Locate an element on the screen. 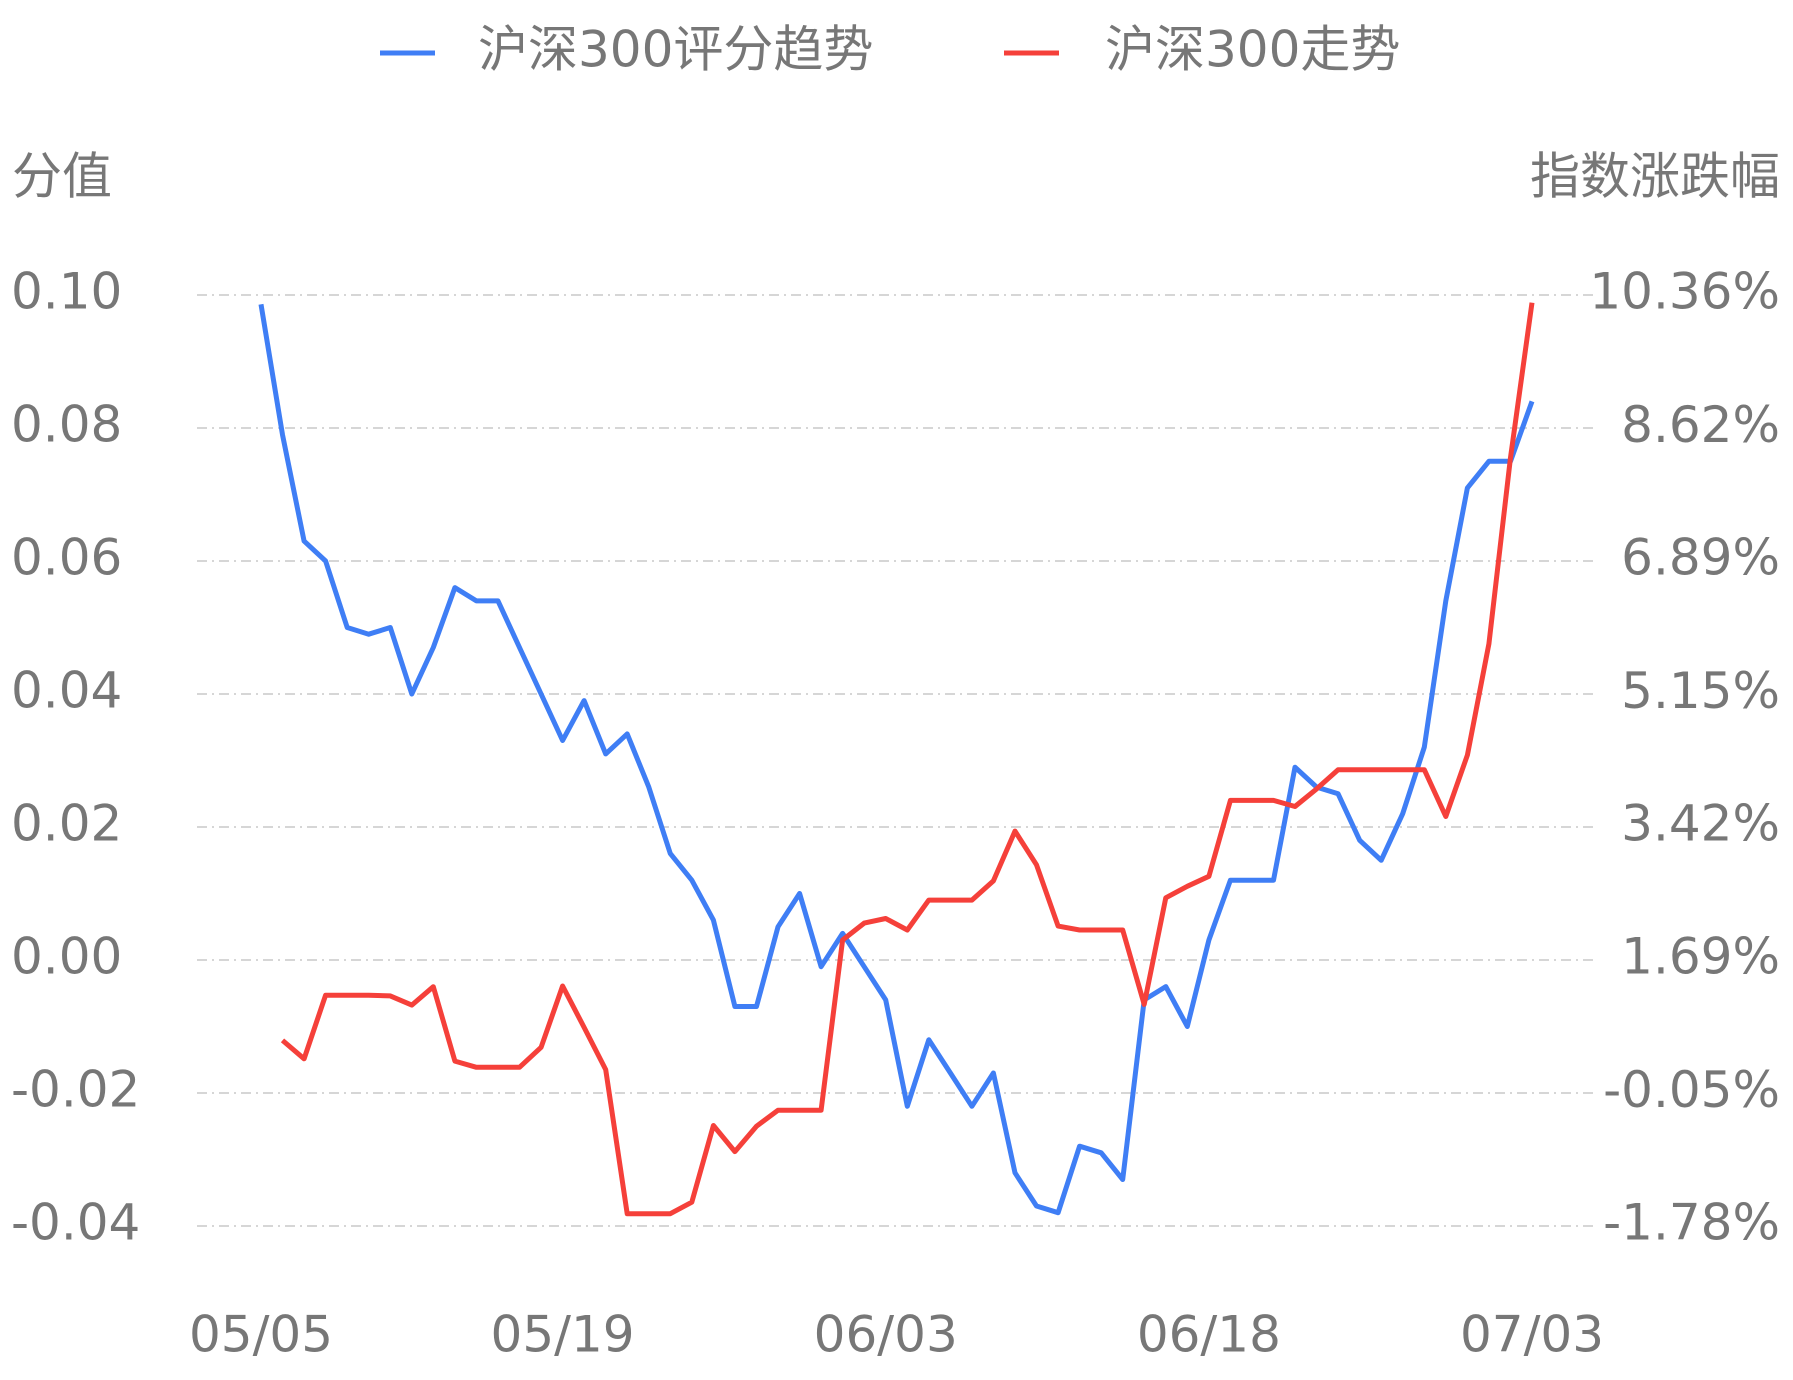  y-tick-label: -0.02 is located at coordinates (75, 1090).